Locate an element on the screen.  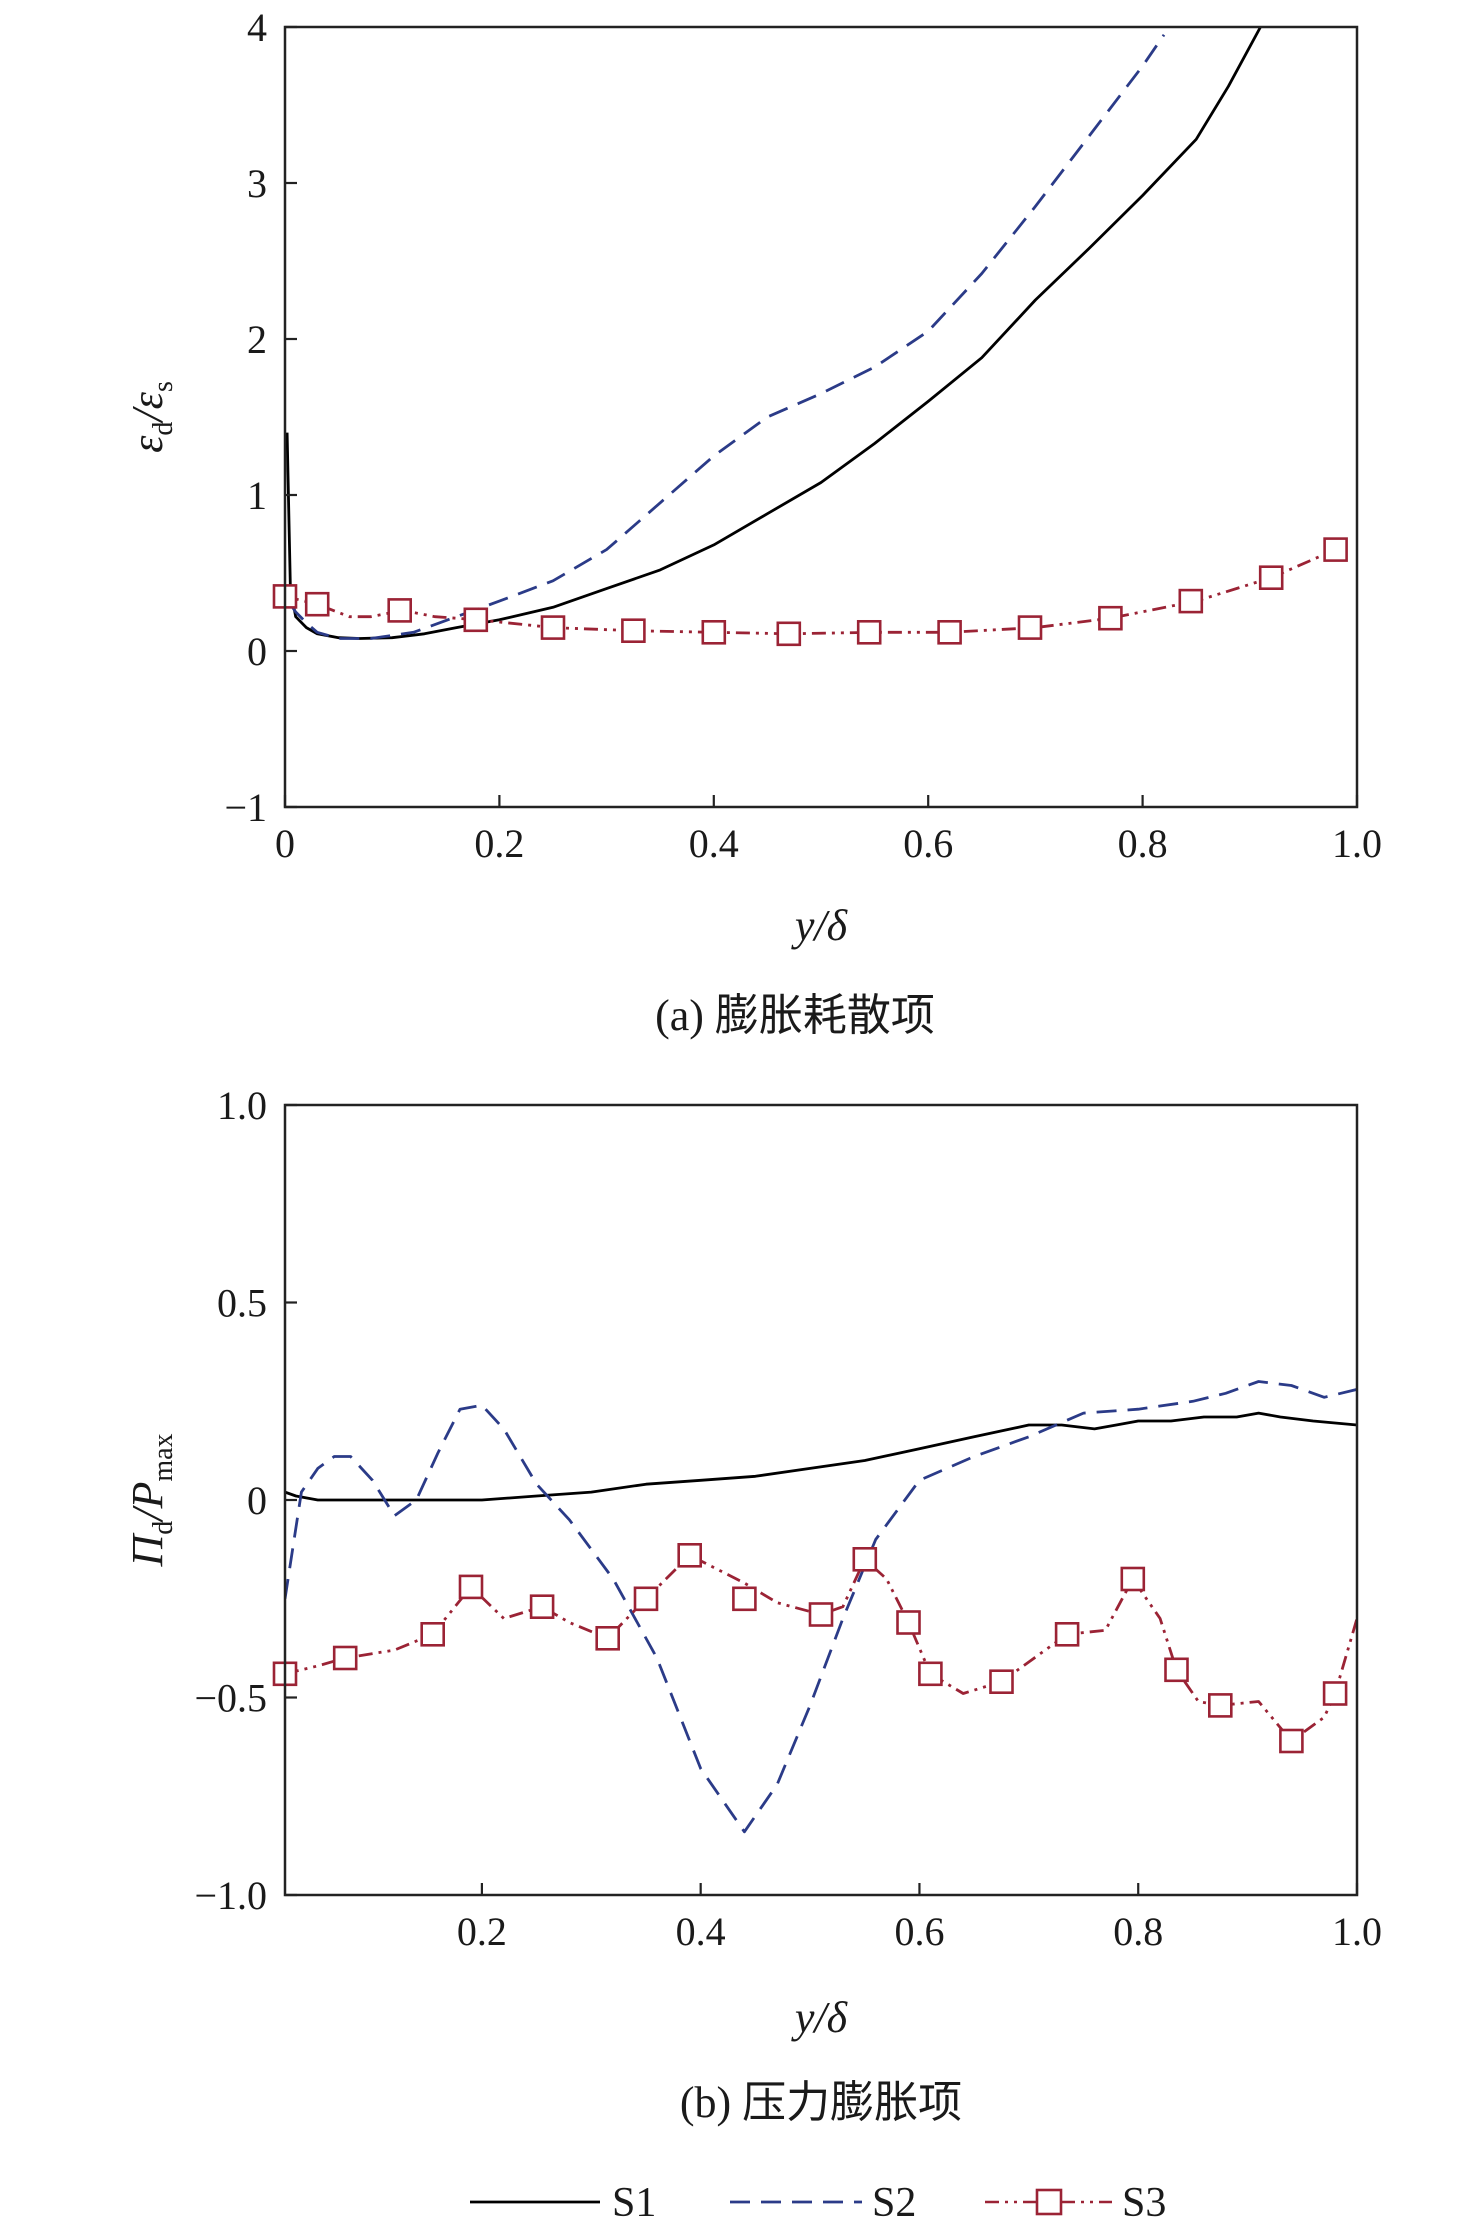
legend-s1-label: S1 is located at coordinates (634, 2203).